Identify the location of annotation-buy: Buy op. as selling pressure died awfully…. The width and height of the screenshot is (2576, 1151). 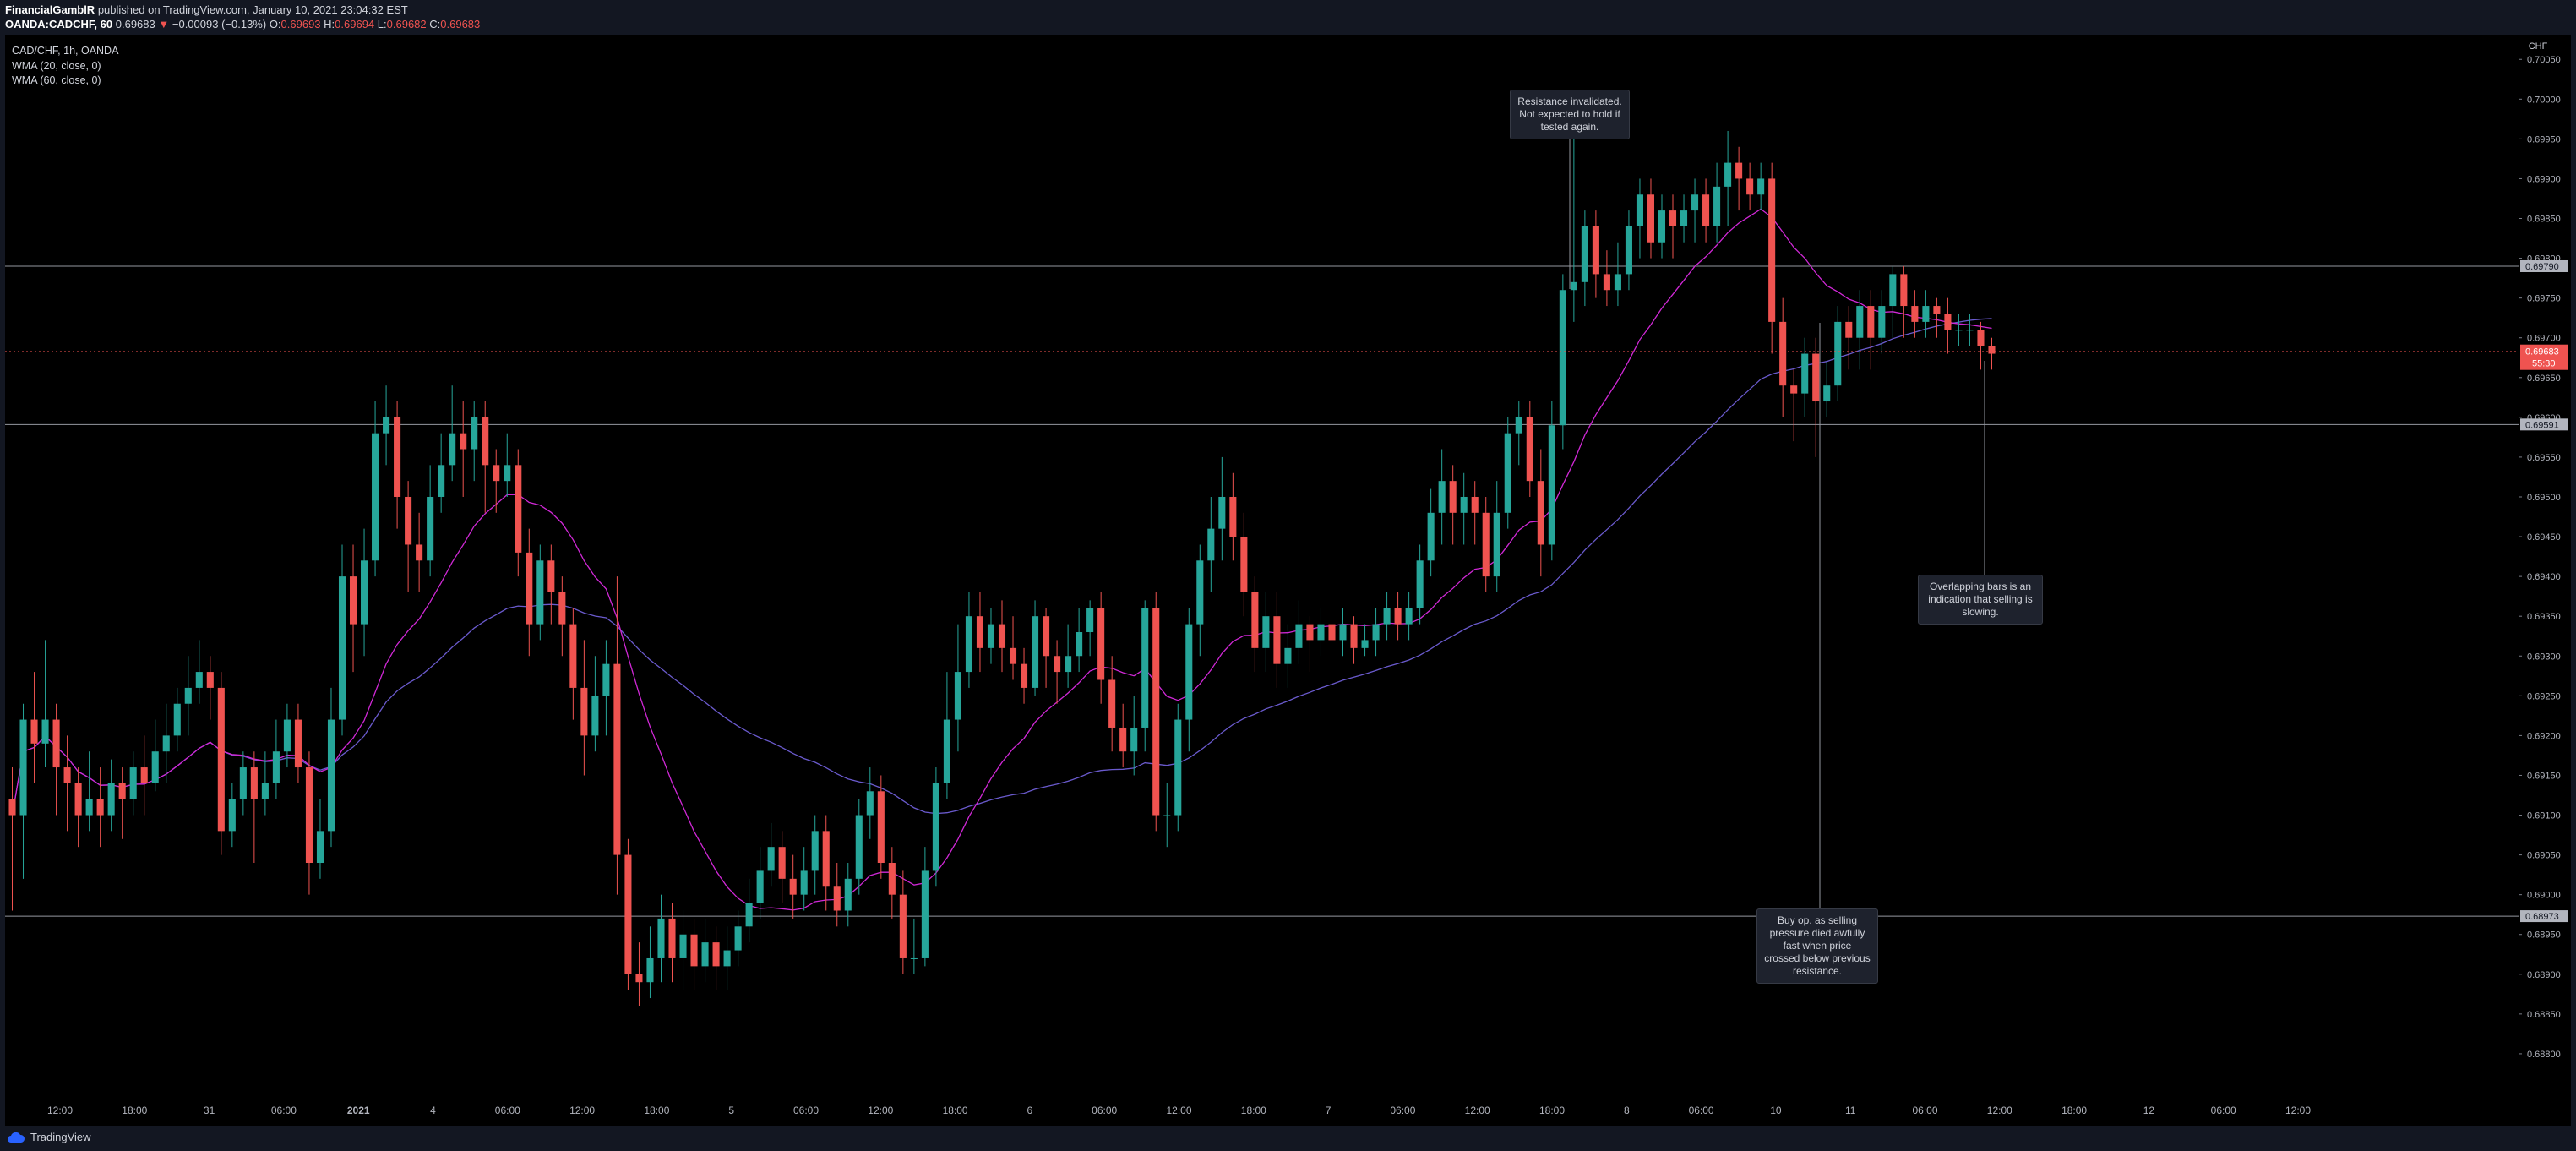
(1817, 946).